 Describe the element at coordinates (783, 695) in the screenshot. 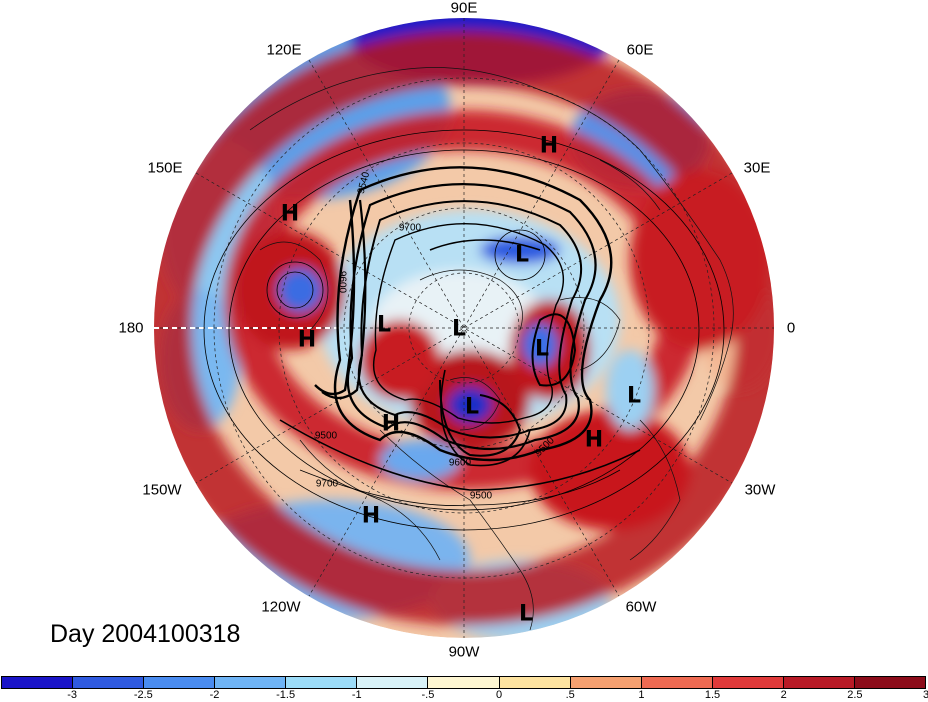

I see `colorbar-tick-label: 2` at that location.